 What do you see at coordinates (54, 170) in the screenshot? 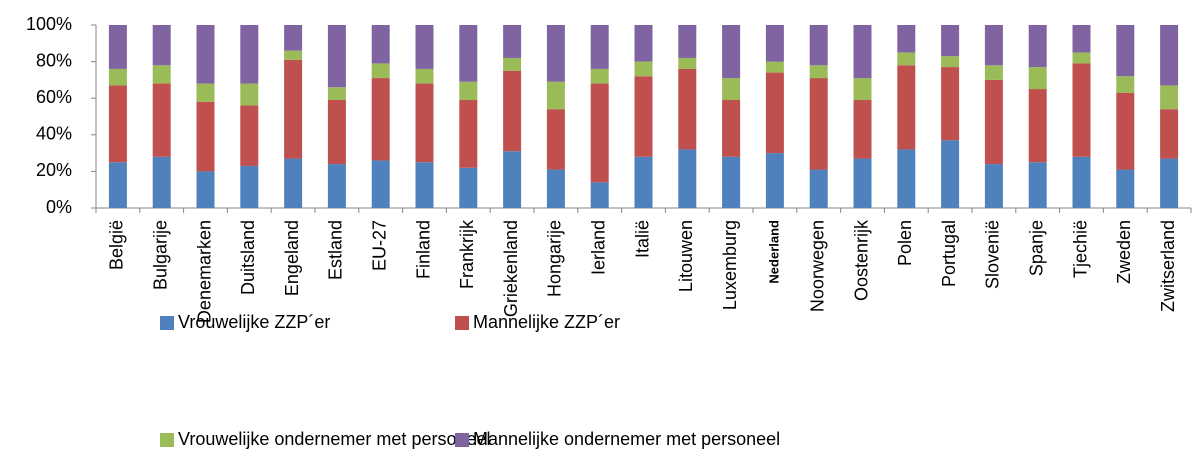
I see `y-tick-label: 20%` at bounding box center [54, 170].